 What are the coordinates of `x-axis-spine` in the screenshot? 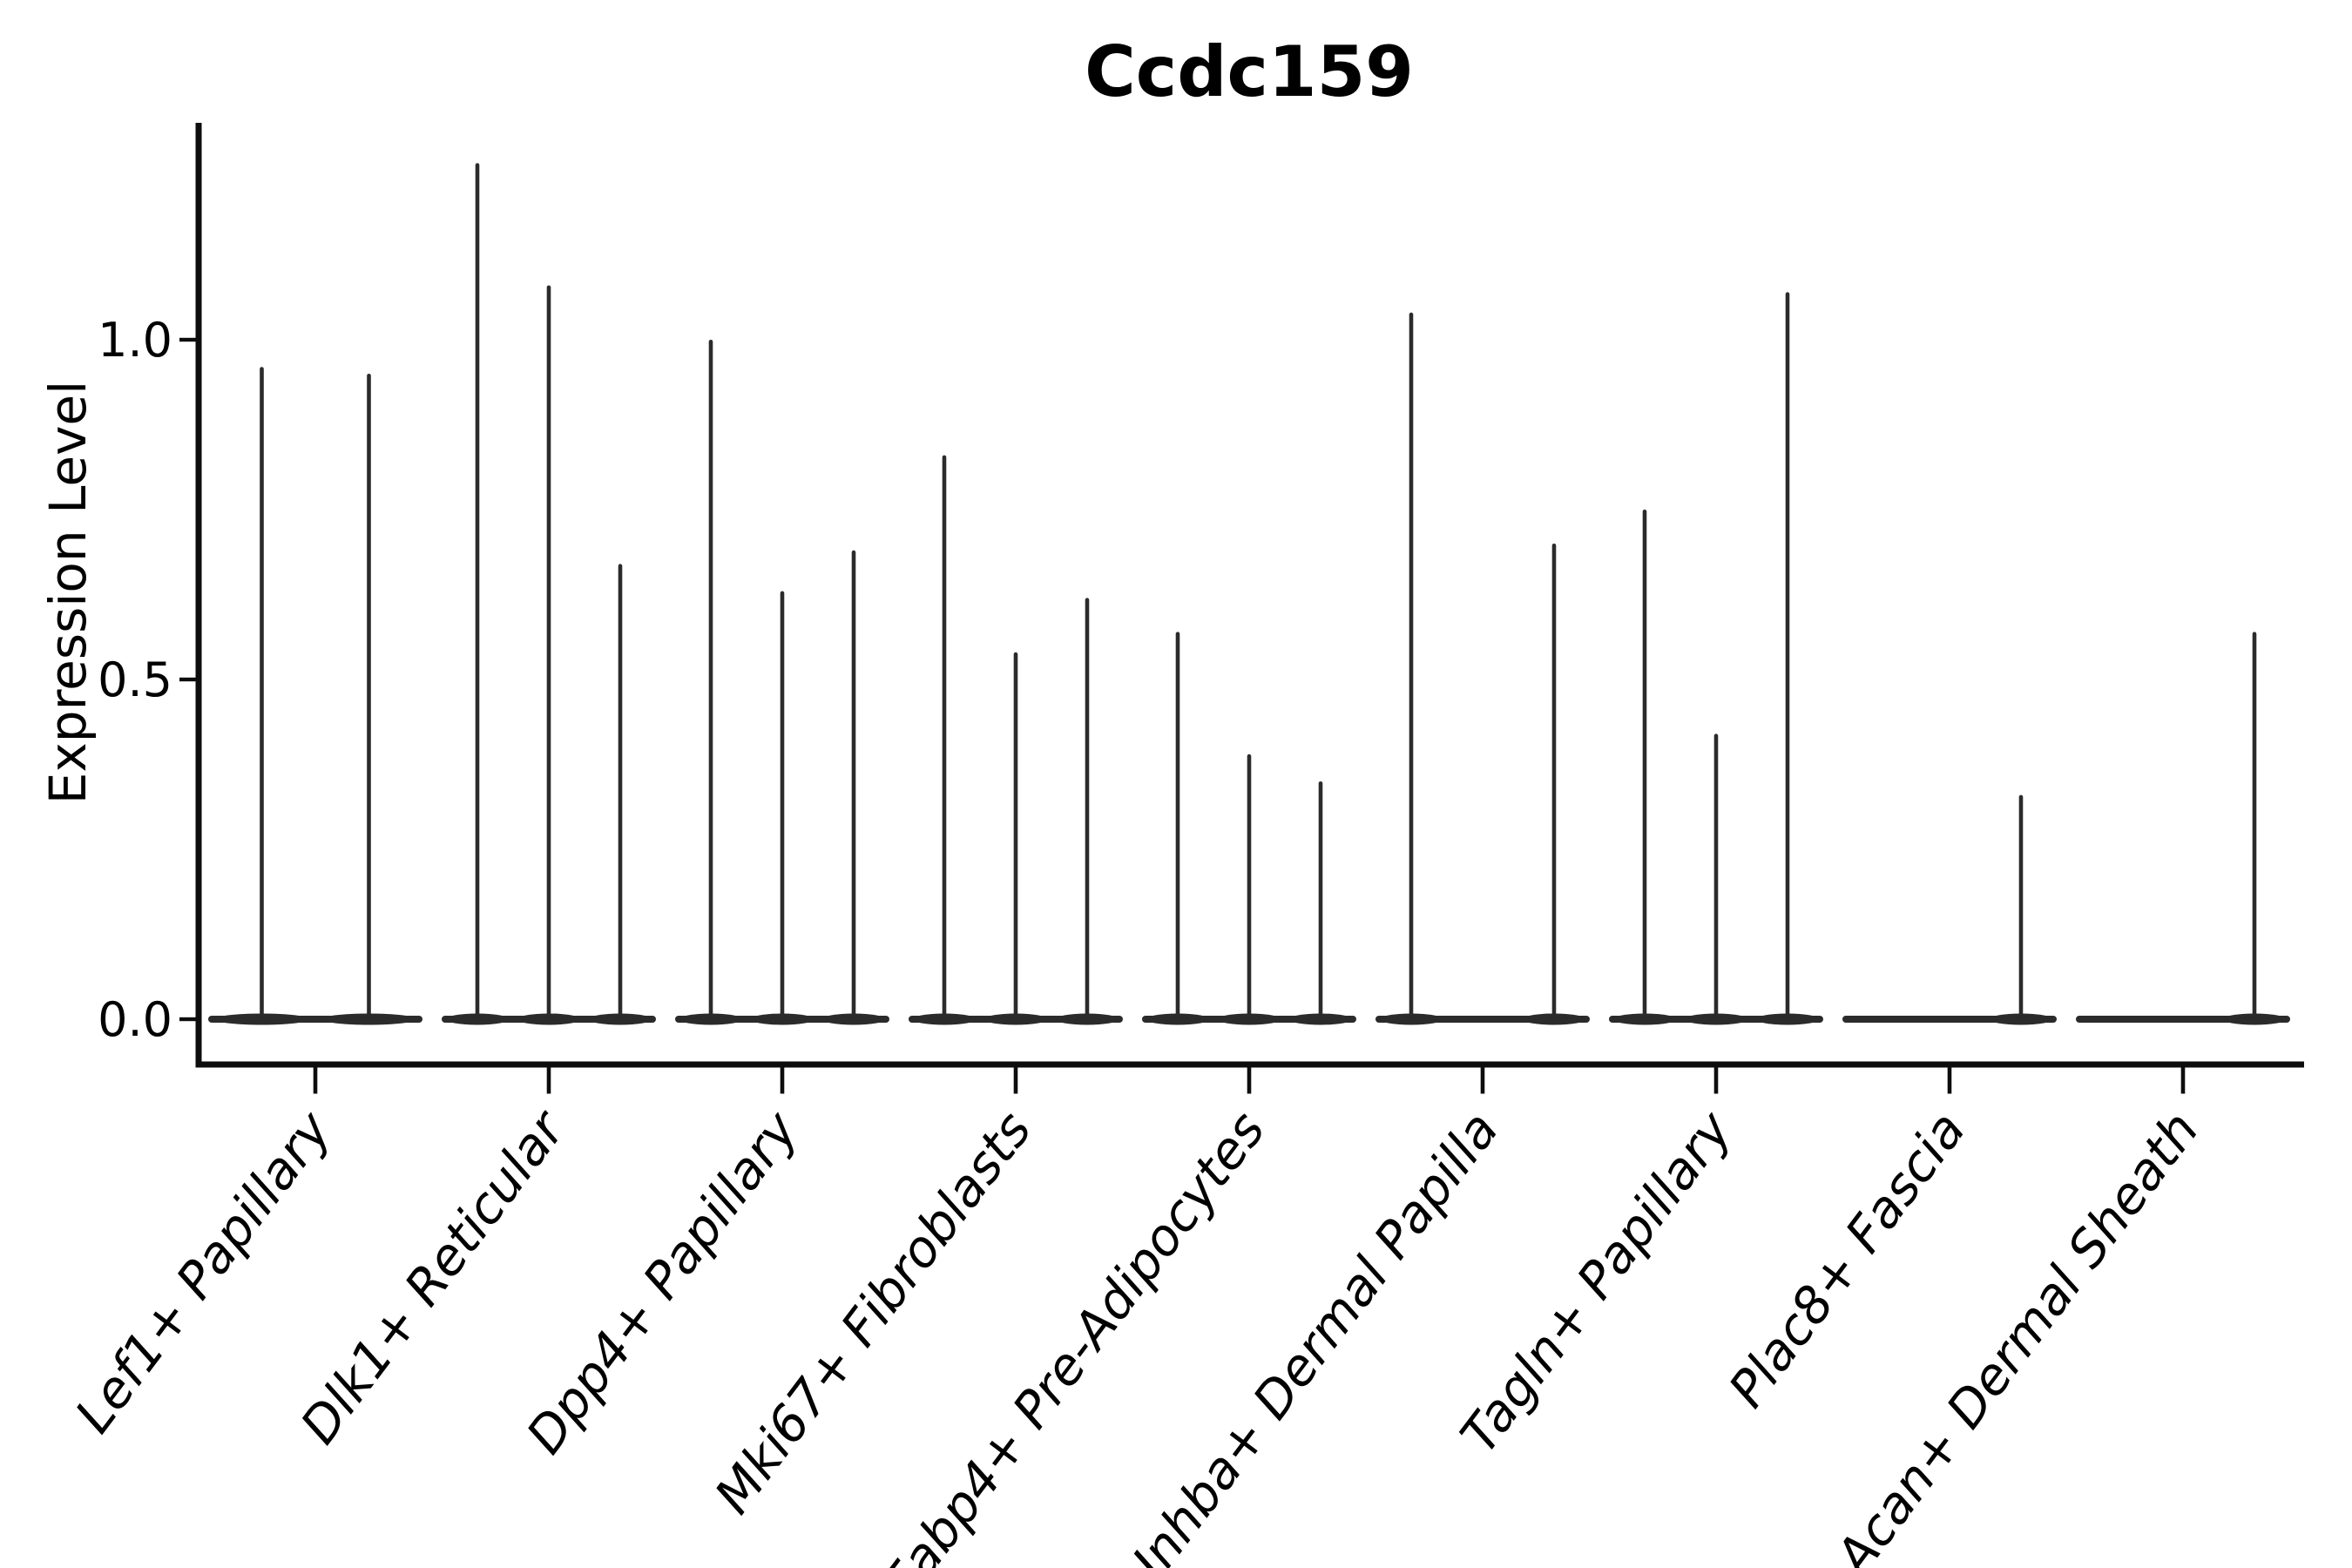 It's located at (1250, 1064).